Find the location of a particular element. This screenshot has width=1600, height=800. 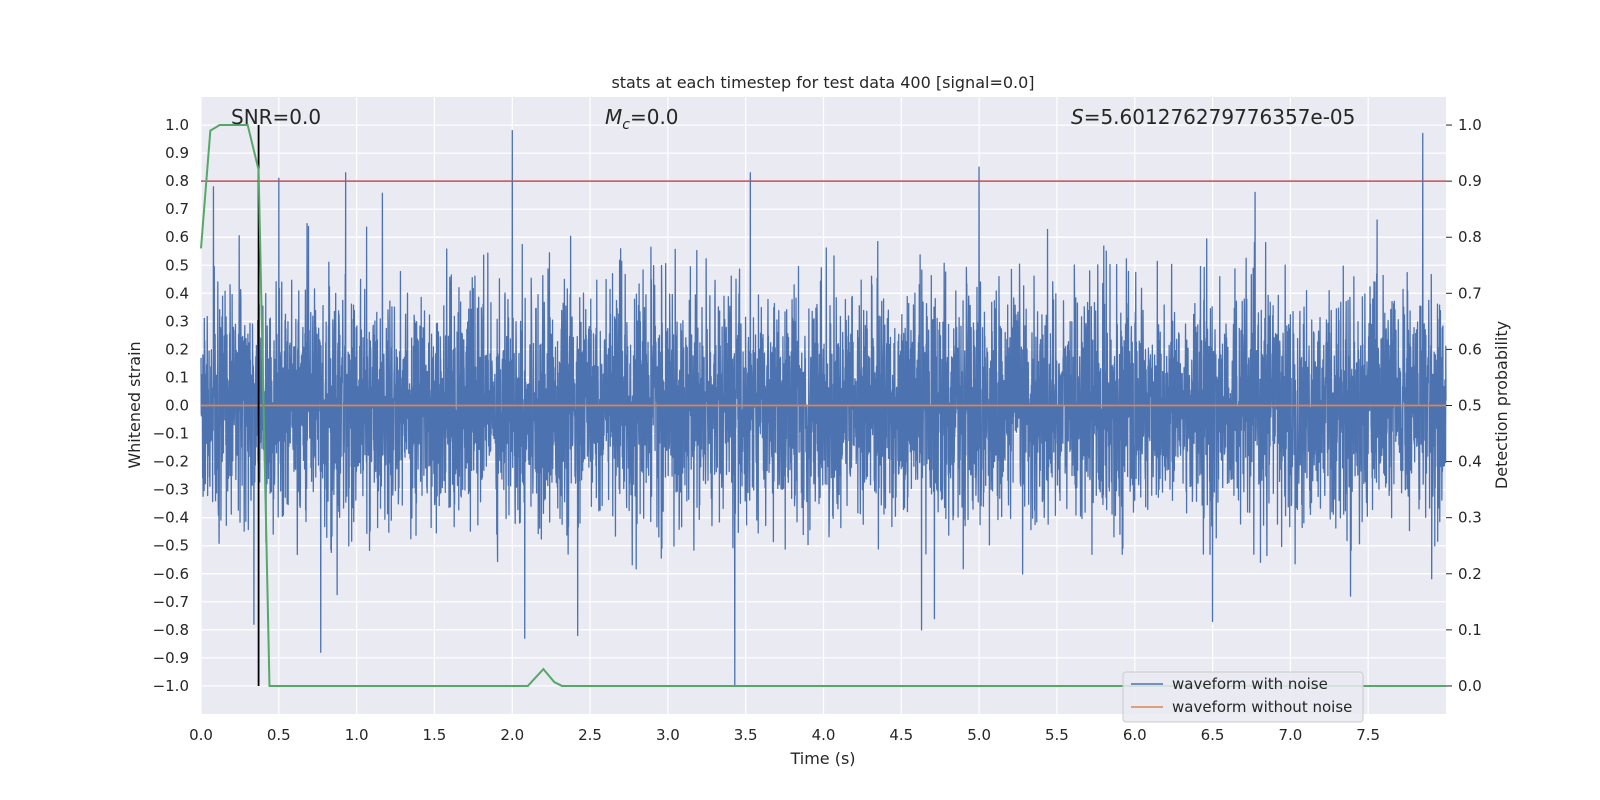

x-tick-label: 4.5 is located at coordinates (901, 735).